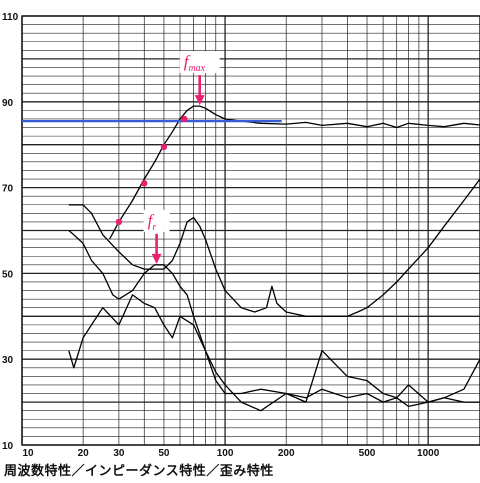  What do you see at coordinates (367, 453) in the screenshot?
I see `x-tick-label: 500` at bounding box center [367, 453].